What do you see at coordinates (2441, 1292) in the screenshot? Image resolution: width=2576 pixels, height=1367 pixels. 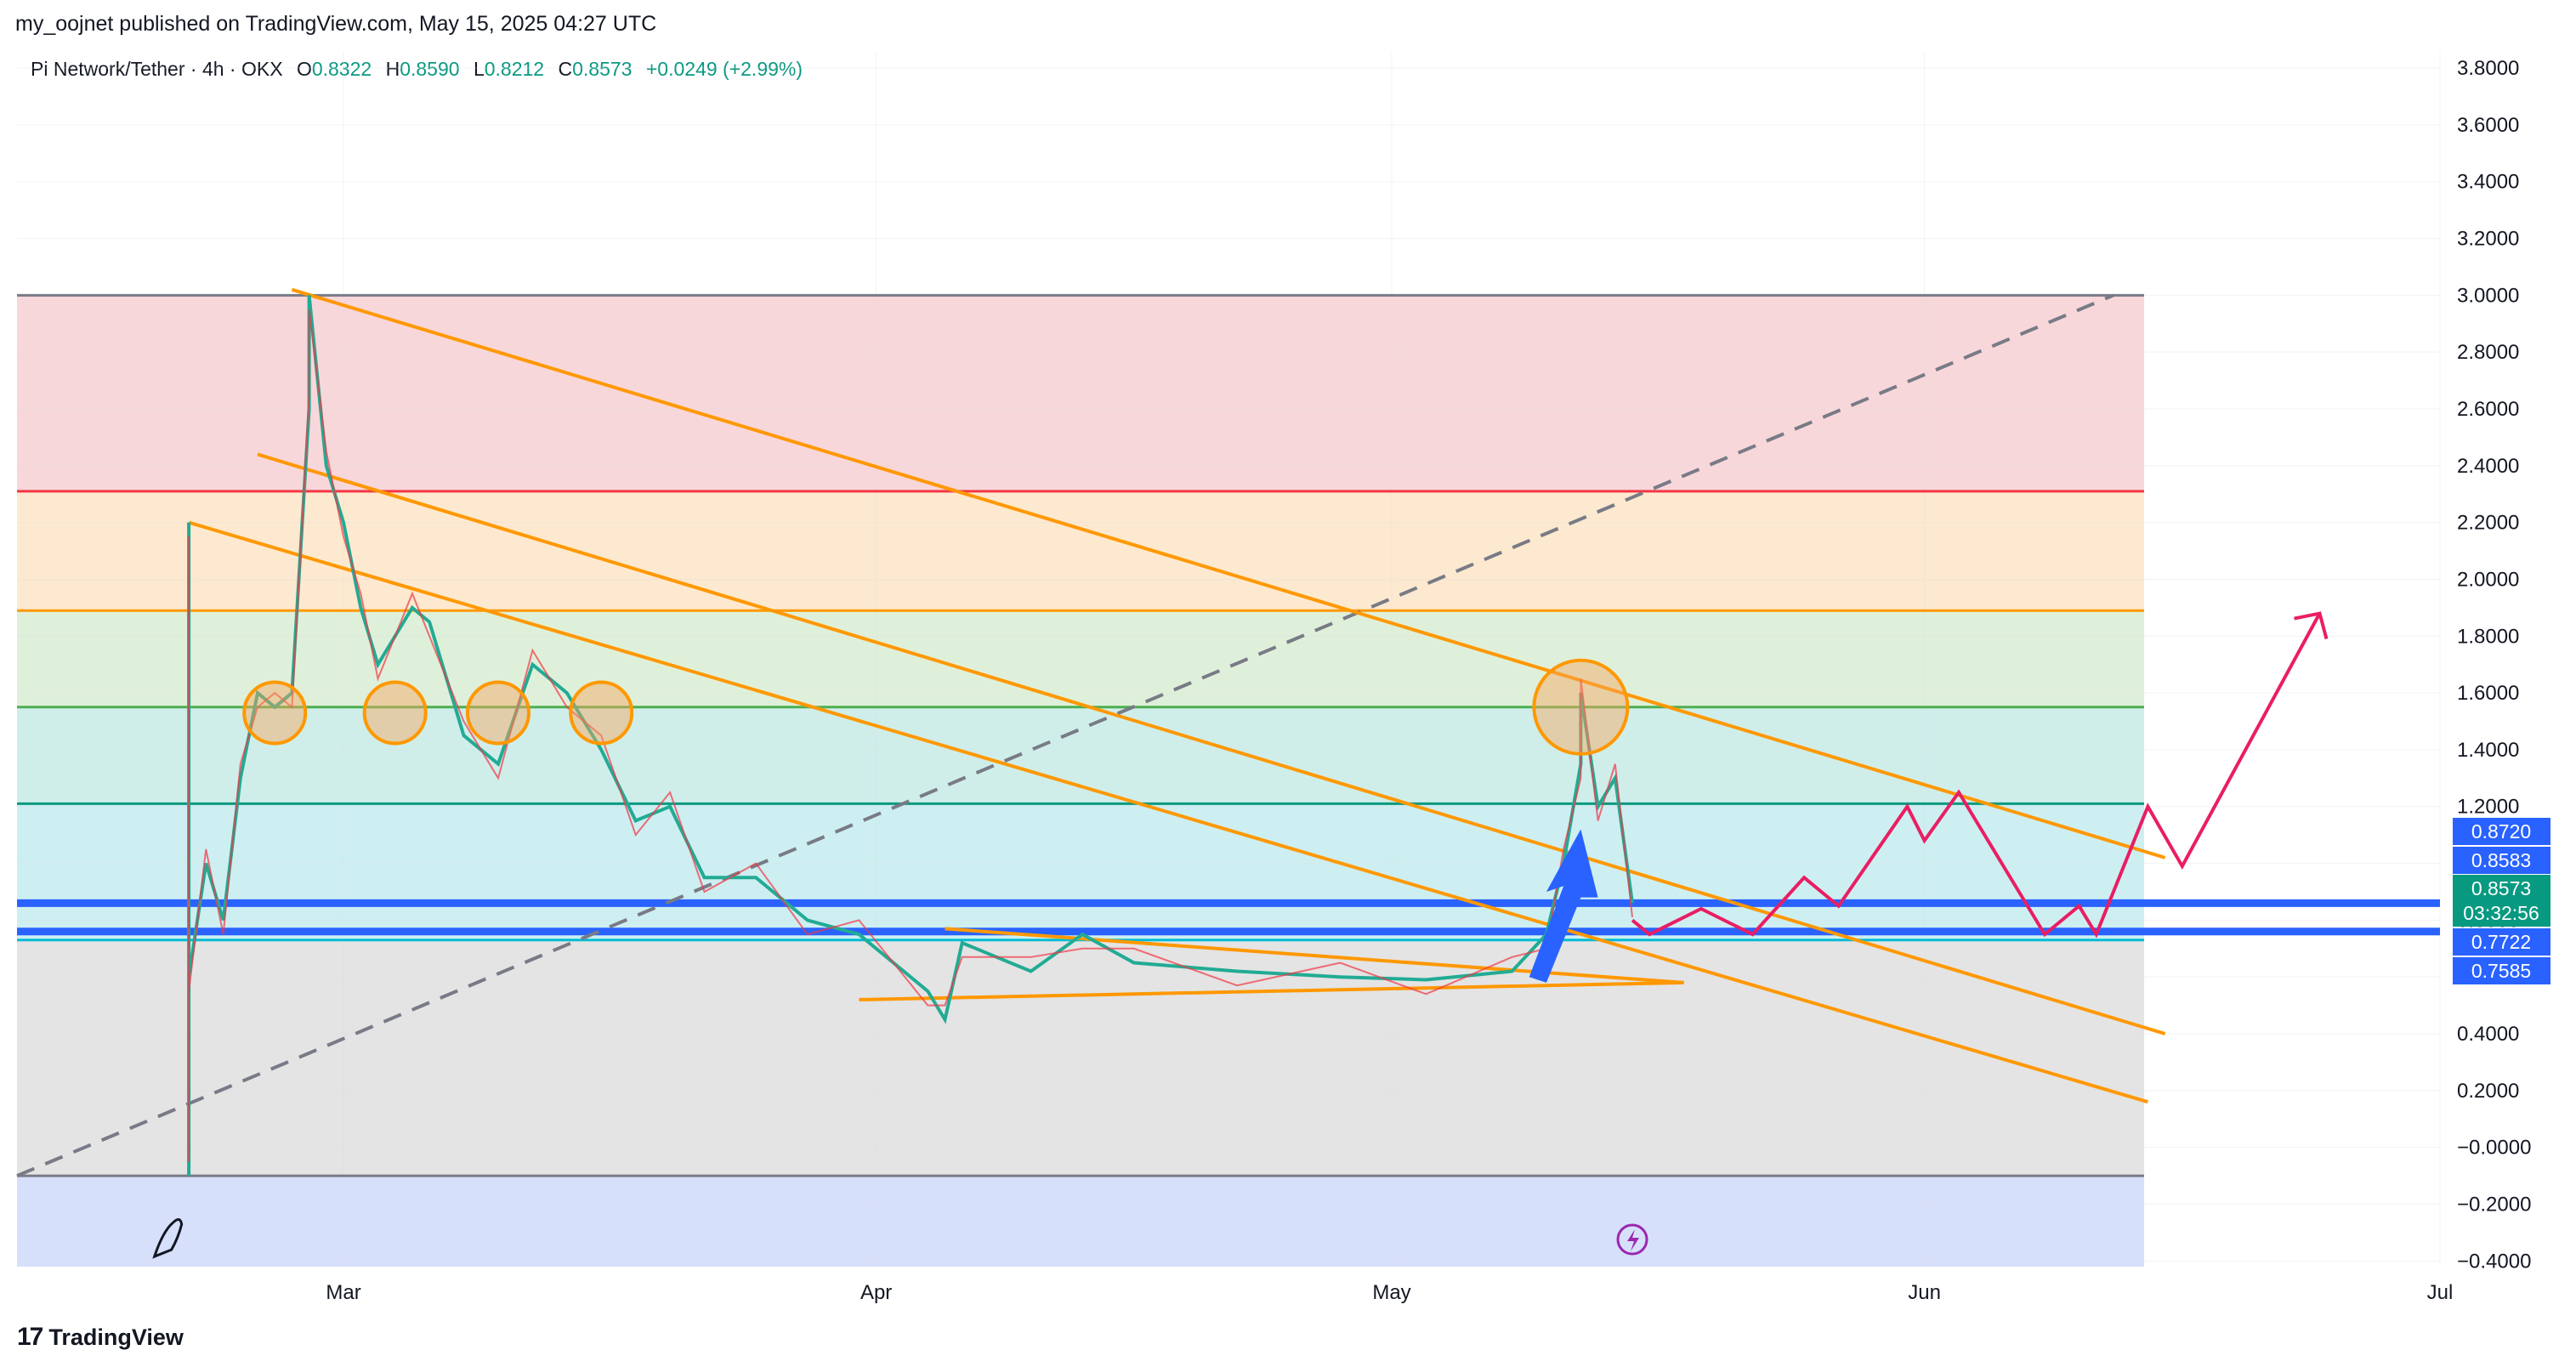 I see `x-tick-label-jul: Jul` at bounding box center [2441, 1292].